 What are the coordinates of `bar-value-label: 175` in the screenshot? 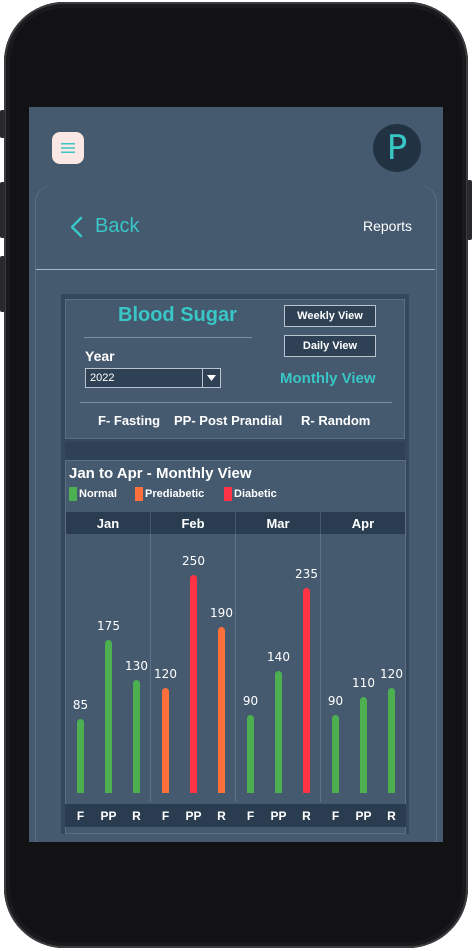 It's located at (108, 626).